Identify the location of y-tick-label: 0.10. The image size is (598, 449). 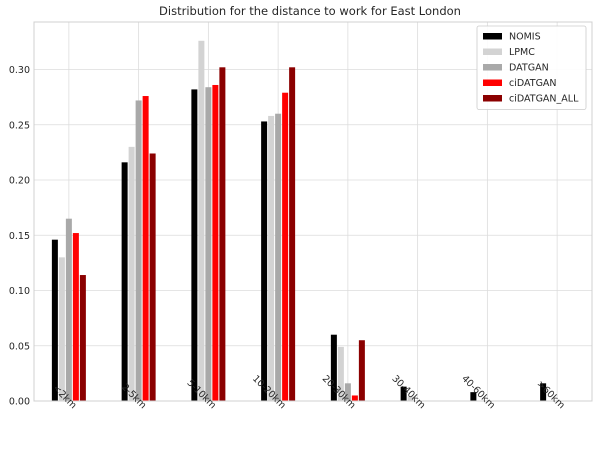
(19, 291).